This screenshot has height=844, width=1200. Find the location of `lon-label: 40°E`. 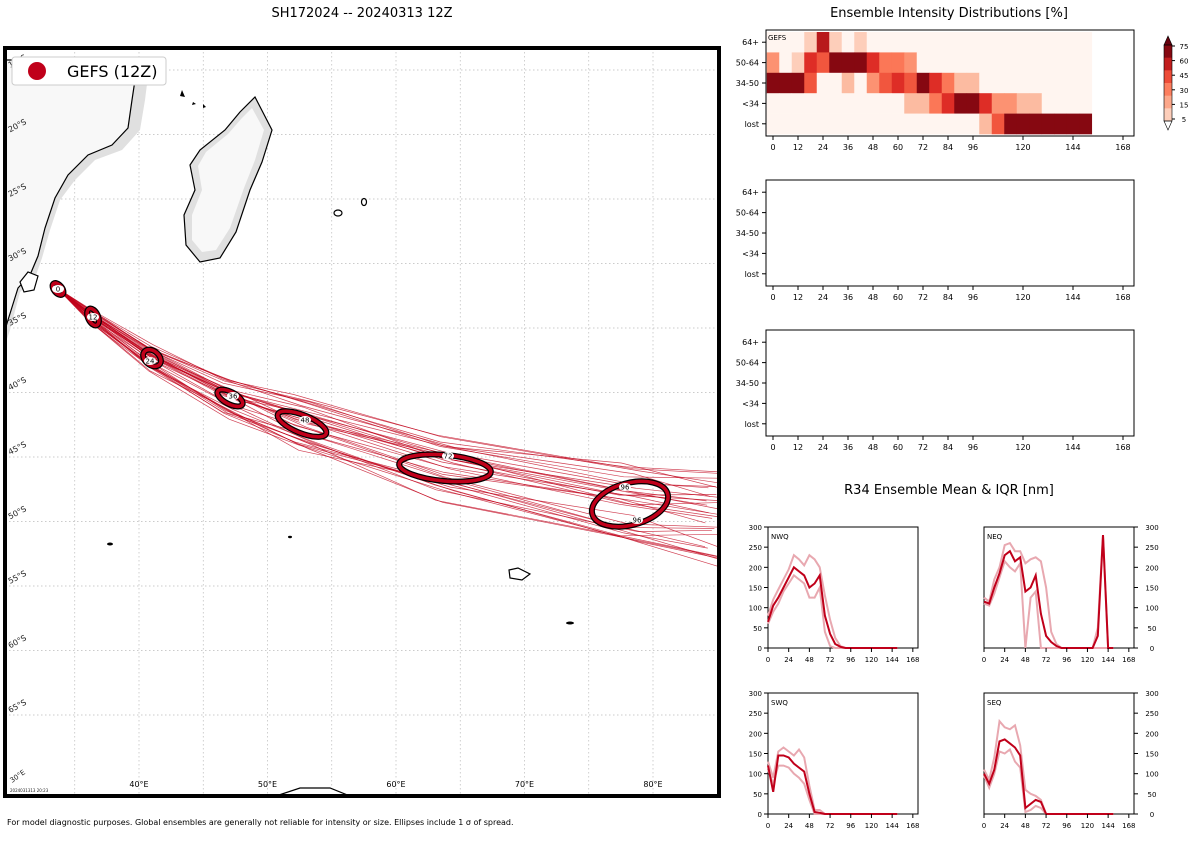

lon-label: 40°E is located at coordinates (138, 784).